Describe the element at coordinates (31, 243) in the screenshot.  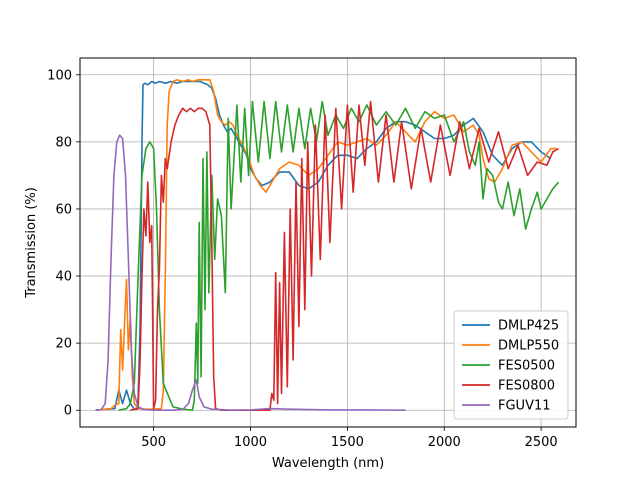
I see `y-axis-label: Transmission (%)` at that location.